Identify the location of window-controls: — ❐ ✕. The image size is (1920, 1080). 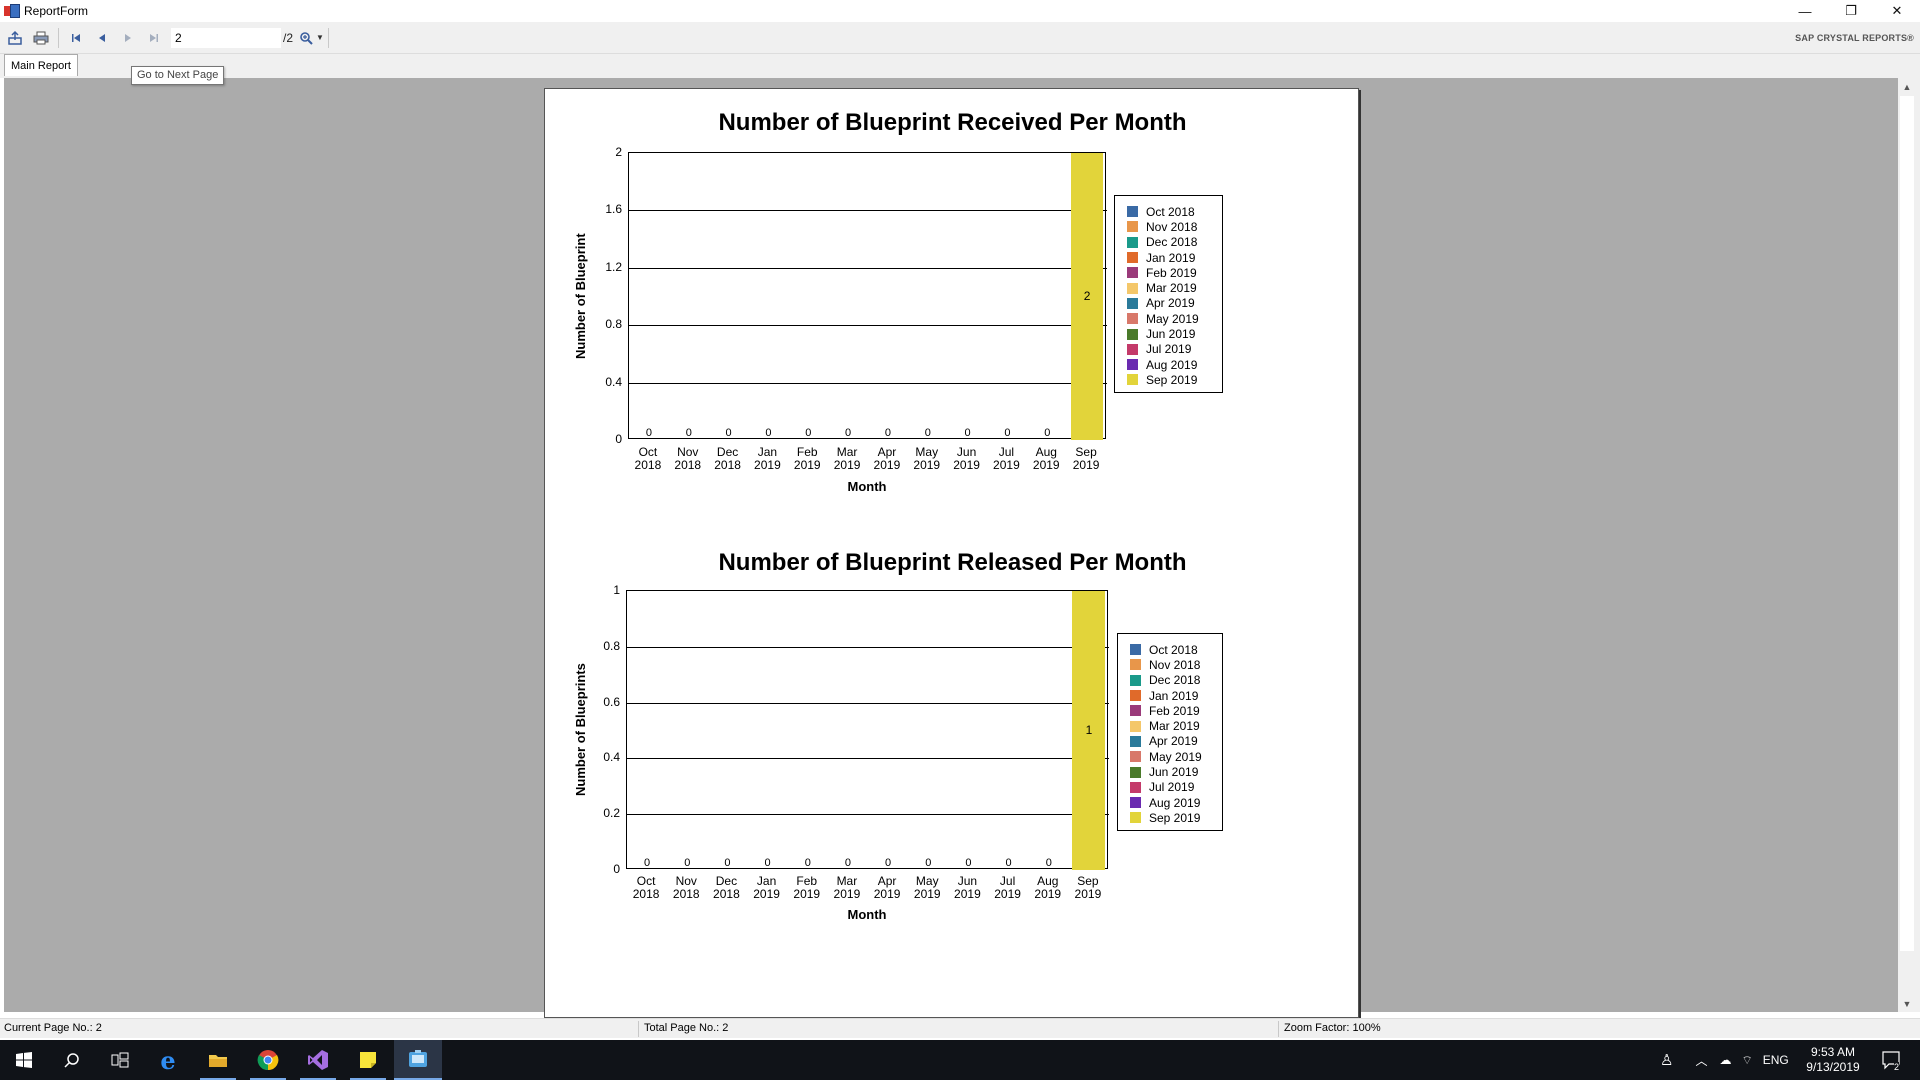
(1851, 11).